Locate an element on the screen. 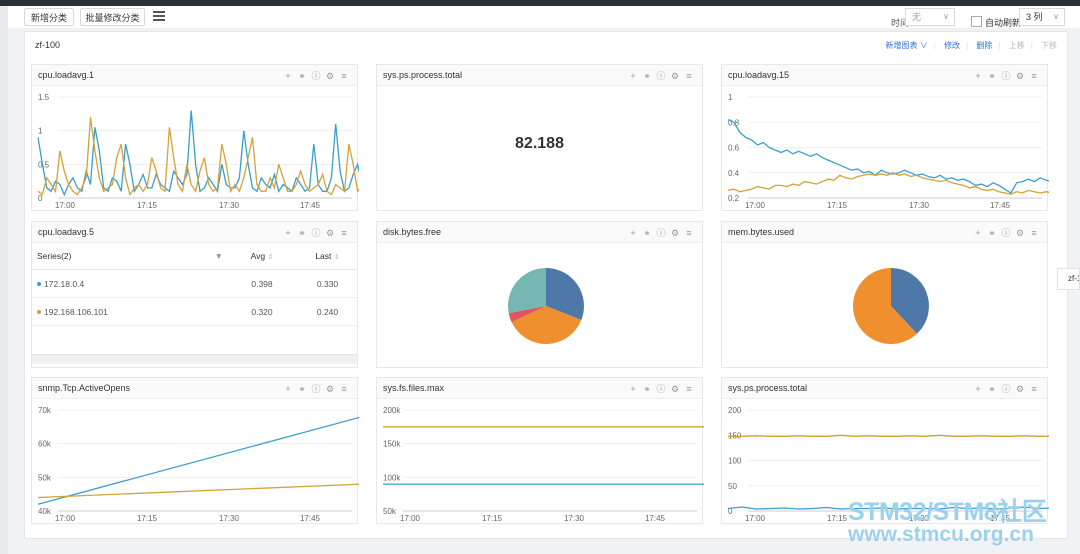  batch-edit-category-button: 批量修改分类 is located at coordinates (112, 17).